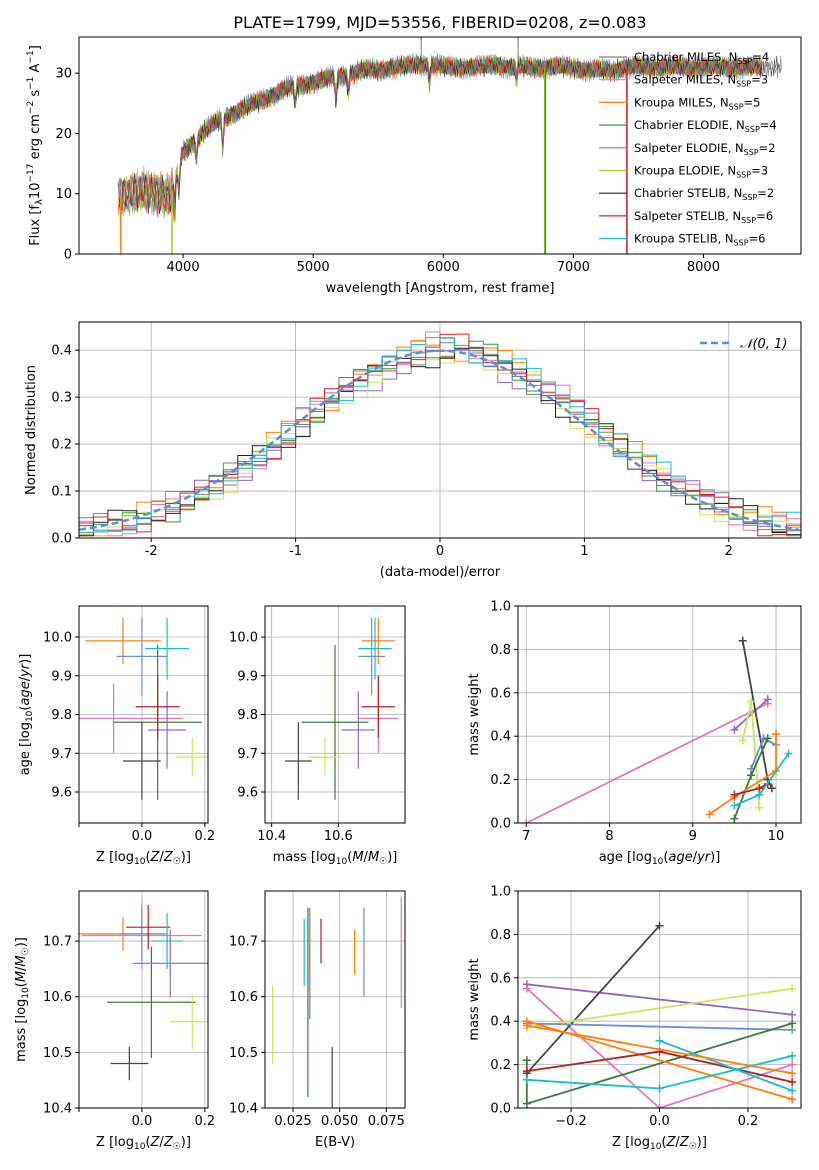 The height and width of the screenshot is (1170, 819). I want to click on x-tick-label: 7000, so click(573, 267).